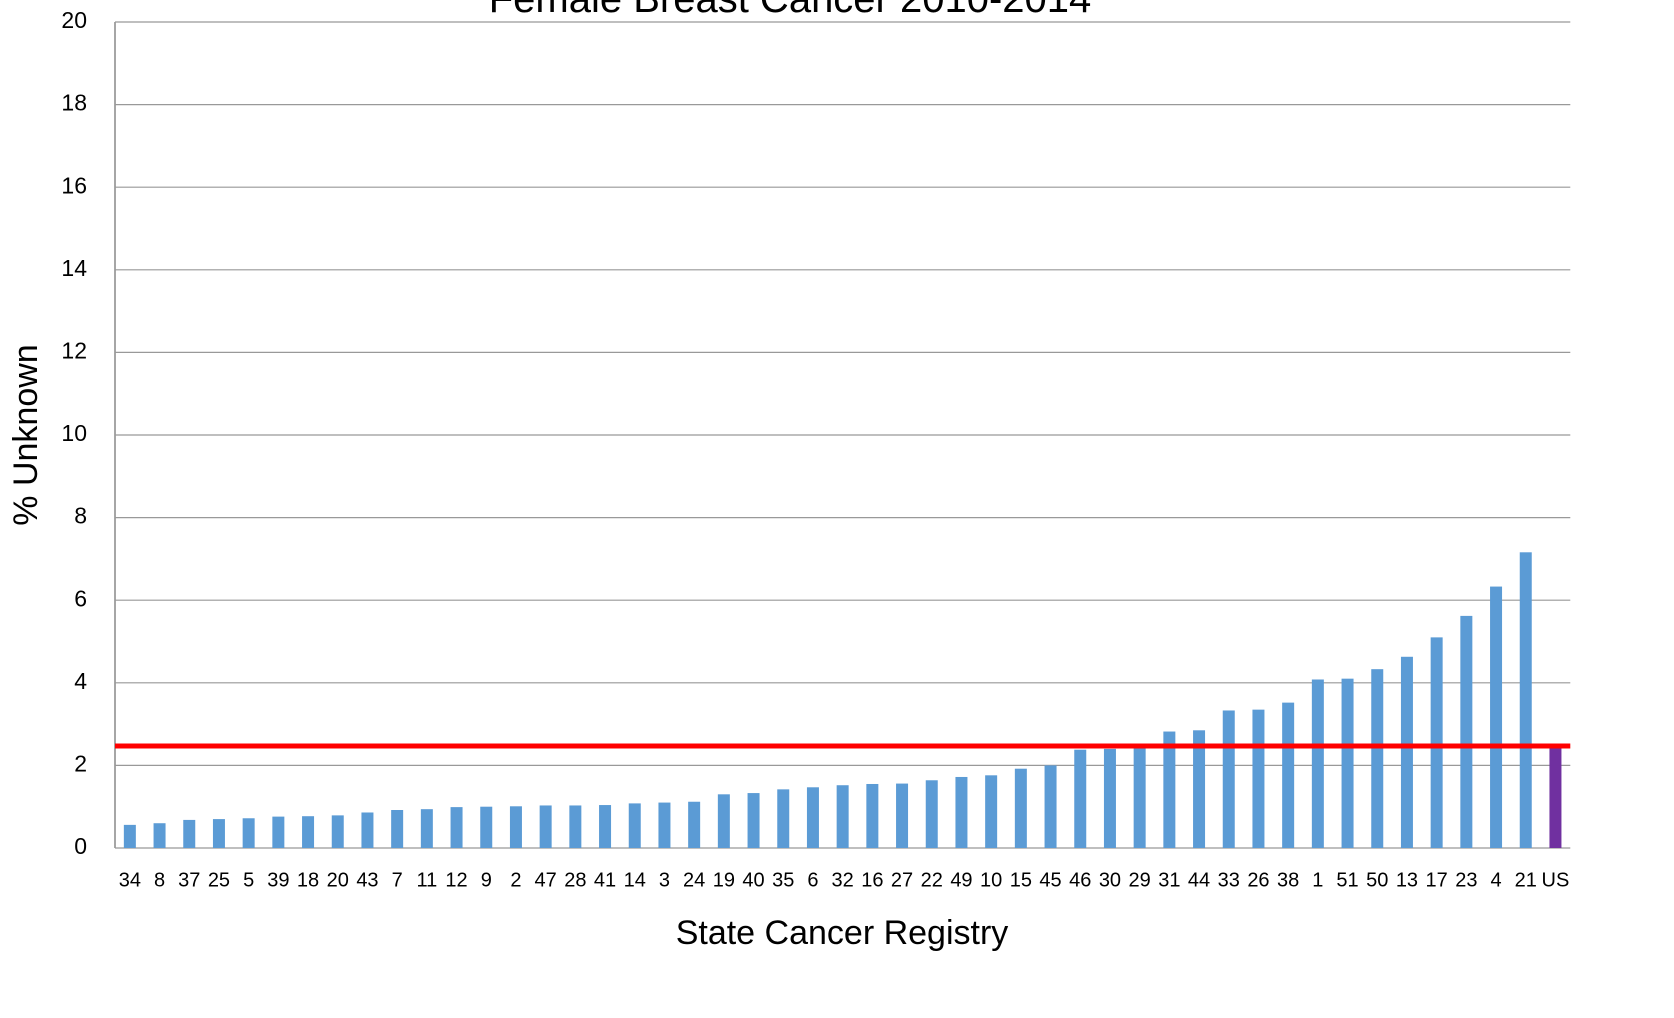 This screenshot has width=1674, height=1018. What do you see at coordinates (605, 880) in the screenshot?
I see `x-tick-label: 41` at bounding box center [605, 880].